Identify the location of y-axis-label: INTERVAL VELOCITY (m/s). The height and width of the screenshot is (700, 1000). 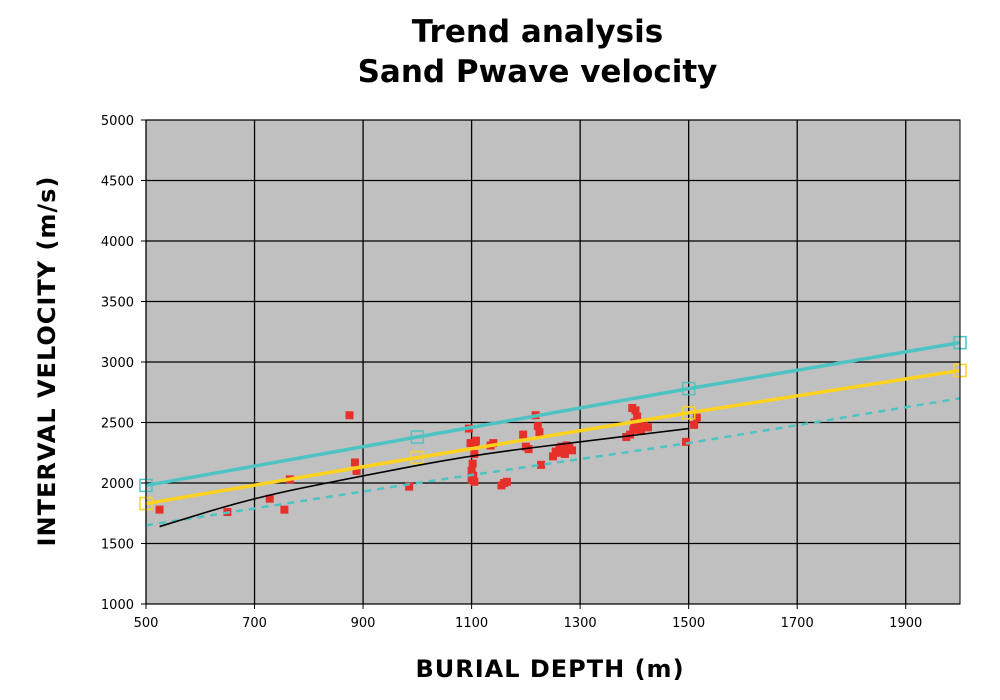
(47, 361).